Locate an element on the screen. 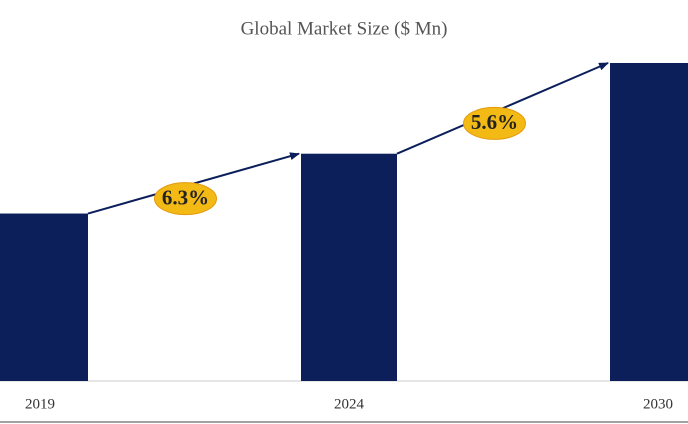  chart-title: Global Market Size ($ Mn) is located at coordinates (344, 28).